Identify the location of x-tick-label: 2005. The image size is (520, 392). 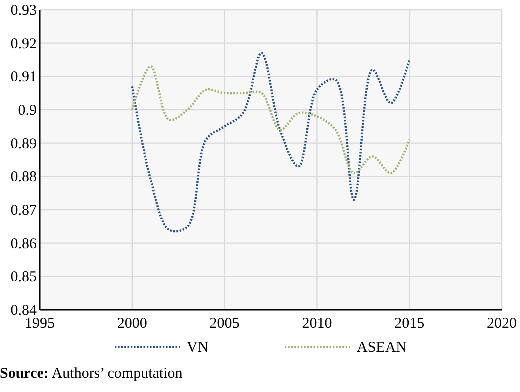
(225, 324).